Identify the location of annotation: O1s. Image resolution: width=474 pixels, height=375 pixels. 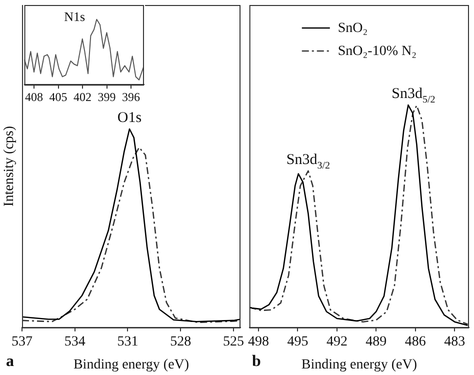
(129, 118).